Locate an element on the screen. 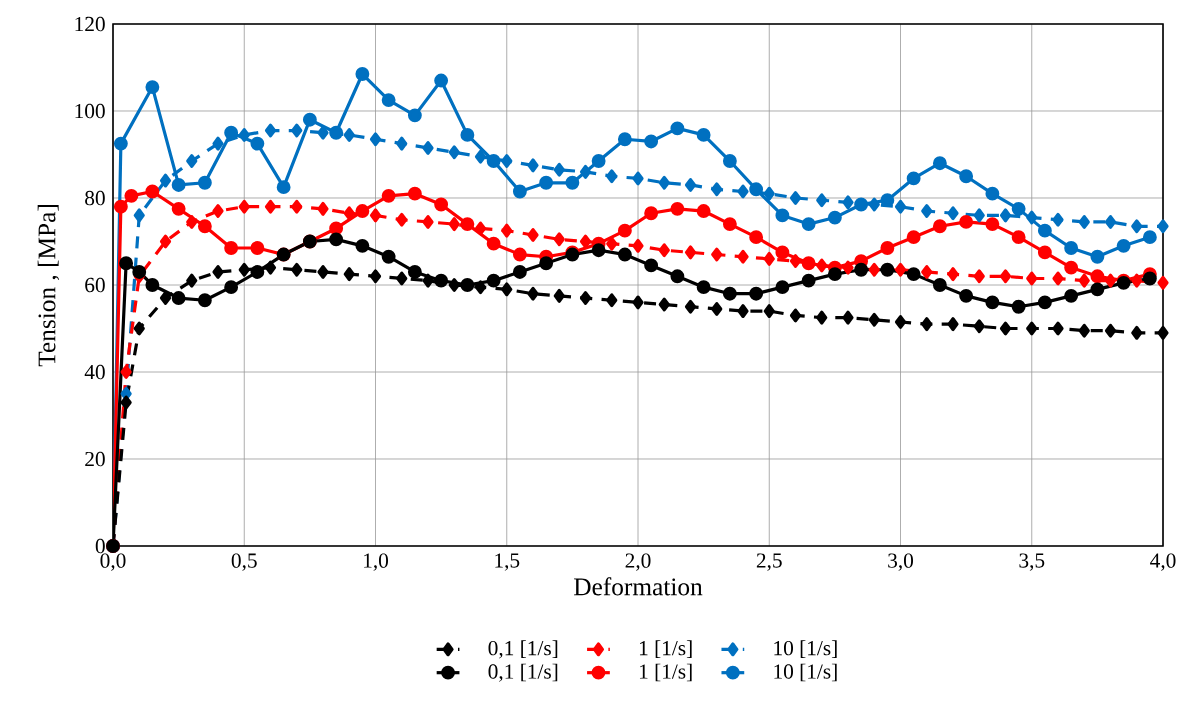  y-tick-label: 0 is located at coordinates (100, 546).